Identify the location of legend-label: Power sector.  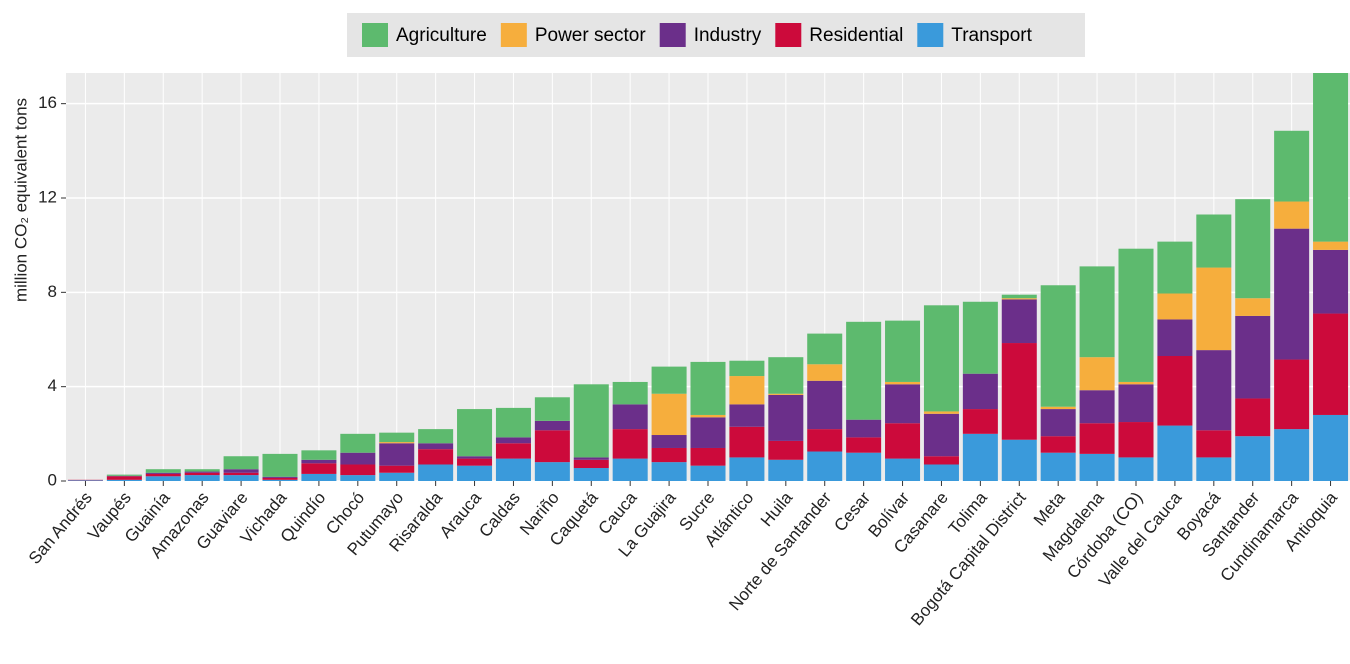
(591, 35).